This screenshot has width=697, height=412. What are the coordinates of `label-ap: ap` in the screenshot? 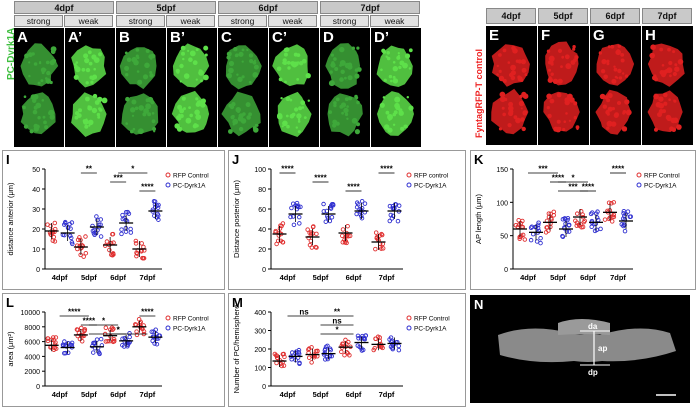 It's located at (602, 348).